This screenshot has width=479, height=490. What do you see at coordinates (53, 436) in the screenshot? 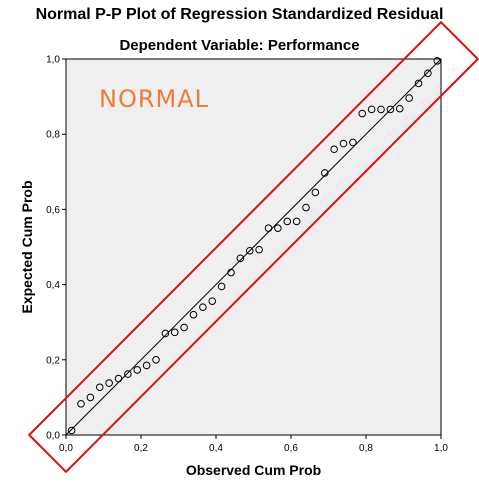
I see `y-tick-label: 0,0` at bounding box center [53, 436].